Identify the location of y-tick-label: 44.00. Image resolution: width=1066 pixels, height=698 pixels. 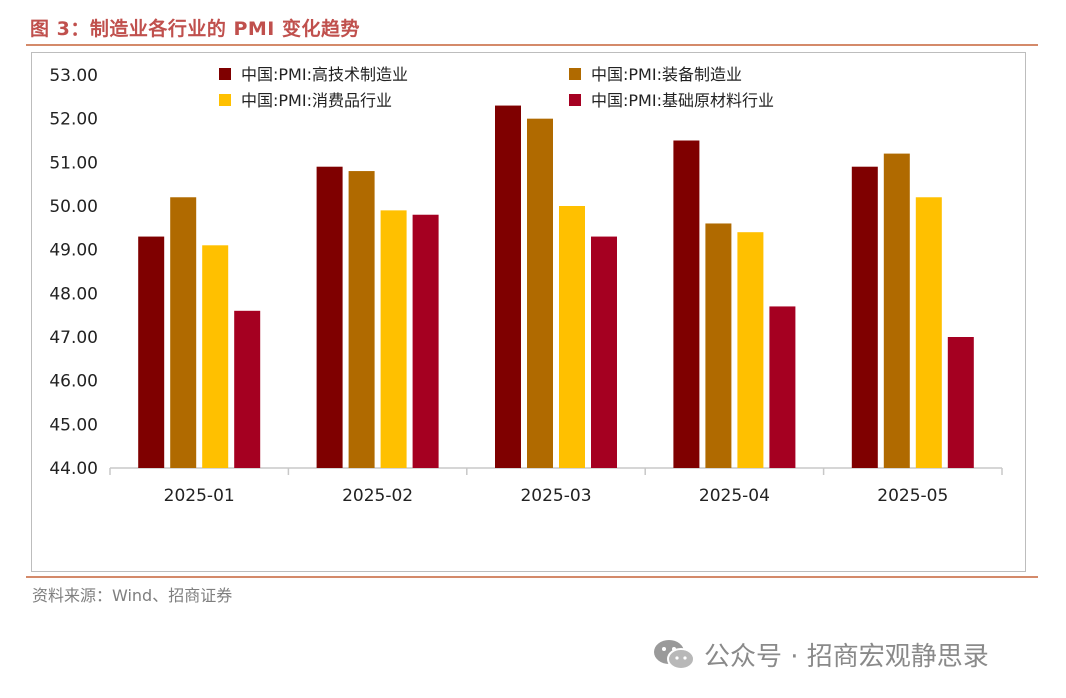
(73, 469).